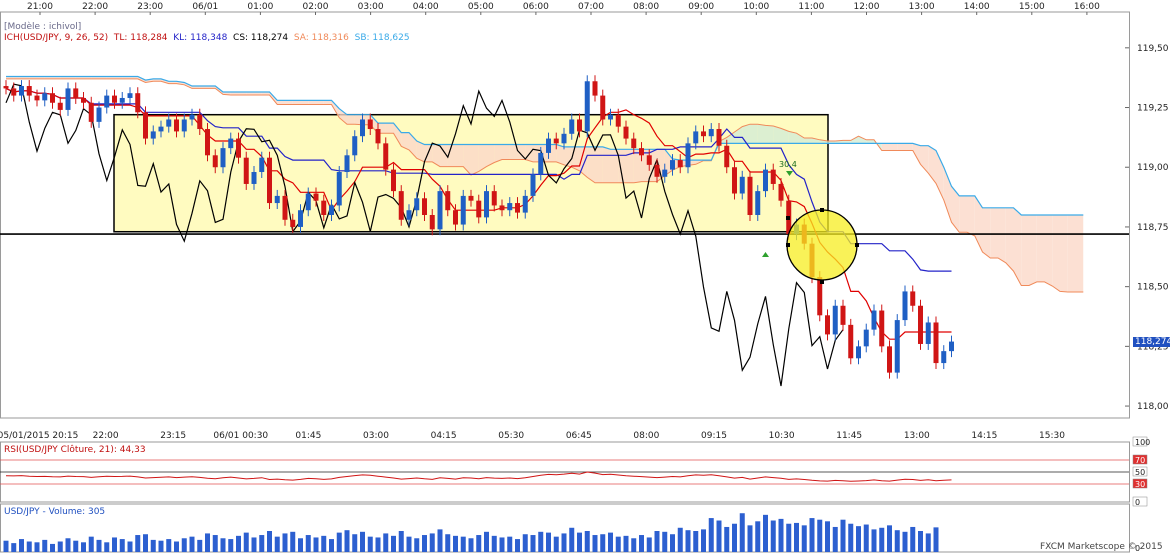 This screenshot has width=1170, height=553. Describe the element at coordinates (261, 38) in the screenshot. I see `cs-value: CS: 118,274` at that location.